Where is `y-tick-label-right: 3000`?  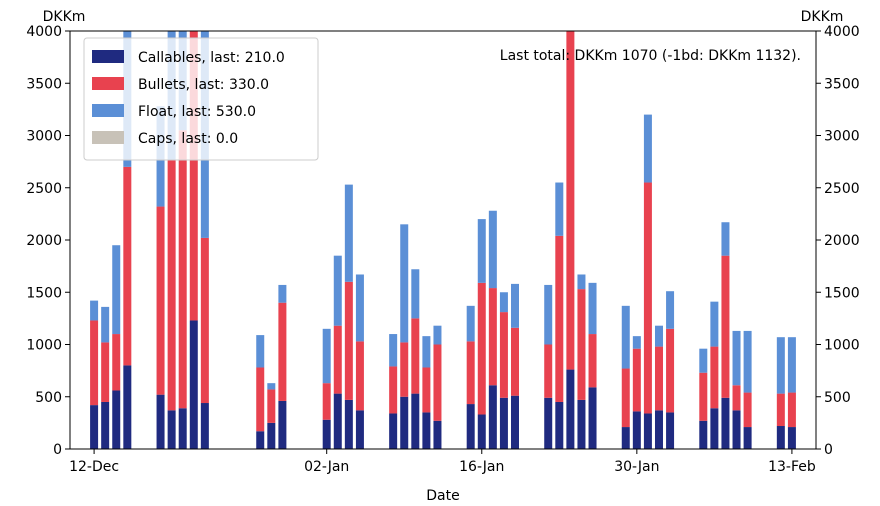 y-tick-label-right: 3000 is located at coordinates (842, 137).